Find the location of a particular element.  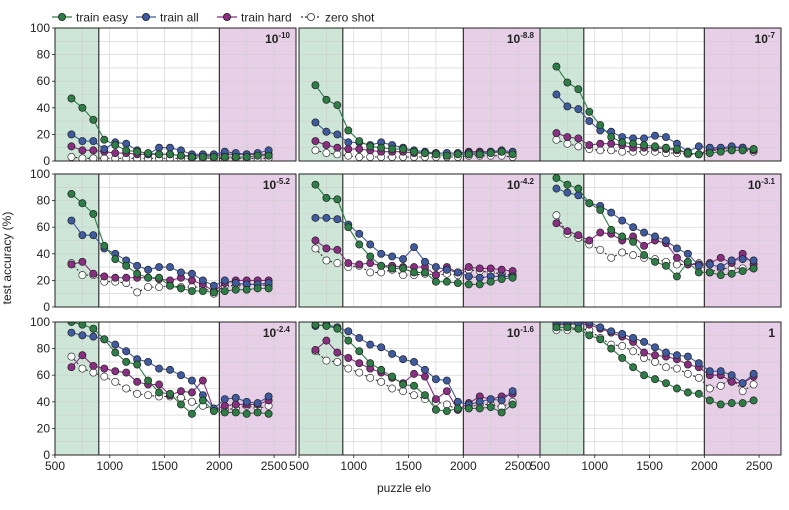

panel-4: 10-5.2 0 20 40 60 80 100 is located at coordinates (163, 240).